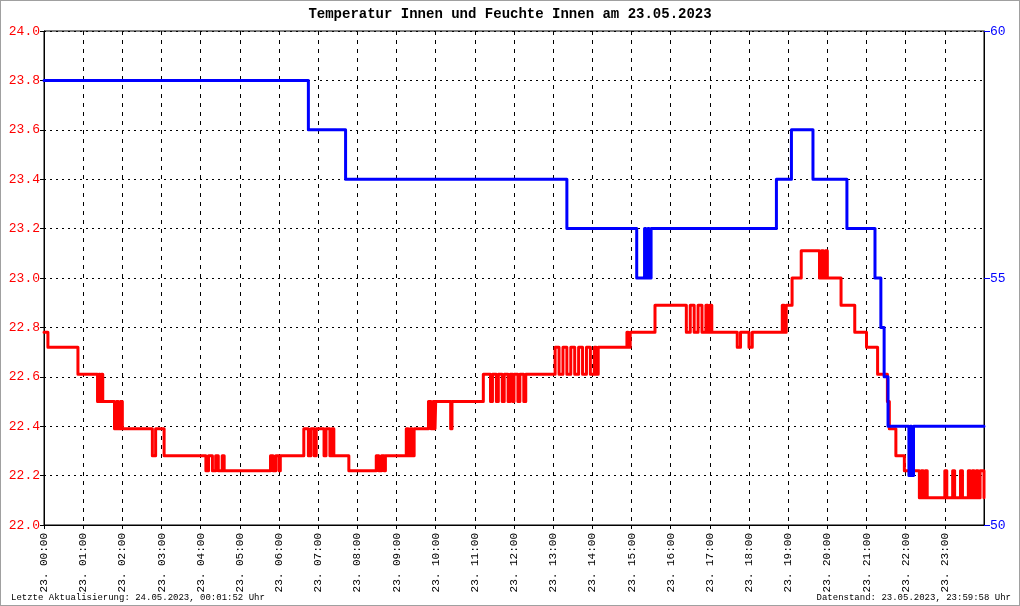  Describe the element at coordinates (24, 278) in the screenshot. I see `y-tick-label: 23.0` at that location.